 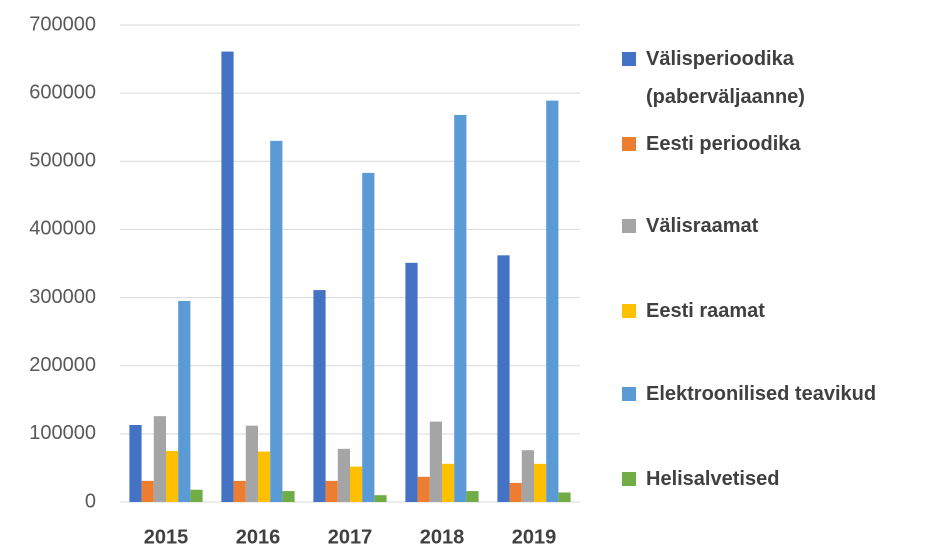 I want to click on x-tick-label: 2015, so click(x=166, y=537).